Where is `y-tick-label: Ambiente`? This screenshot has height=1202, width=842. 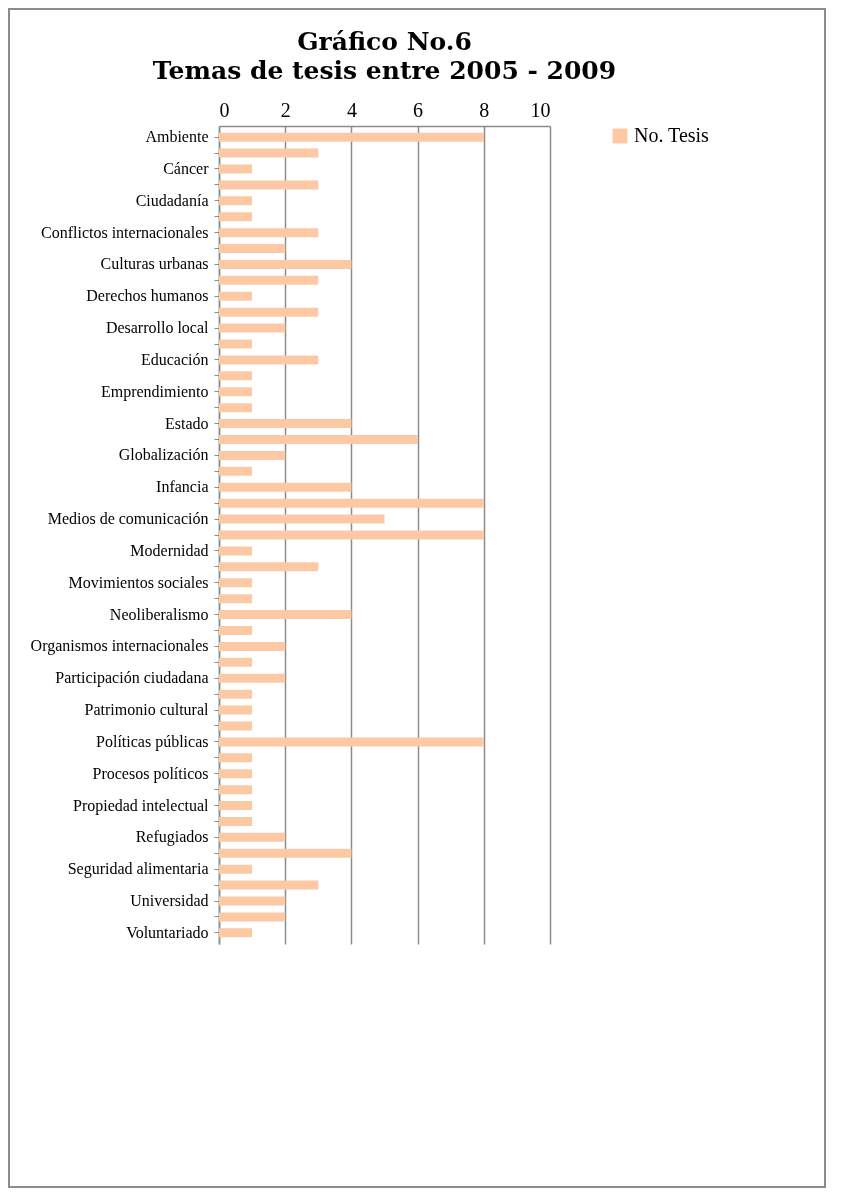 y-tick-label: Ambiente is located at coordinates (177, 137).